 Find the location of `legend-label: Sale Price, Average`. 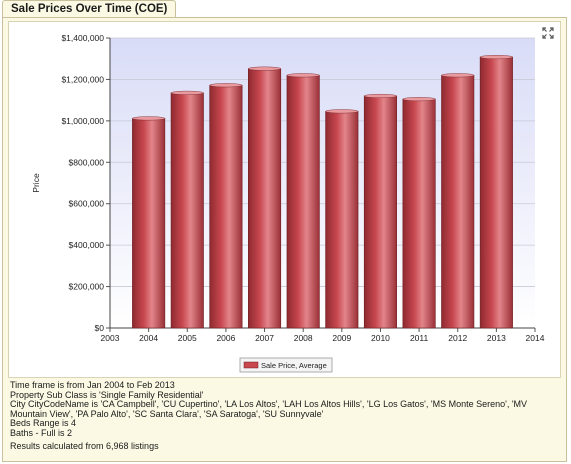

legend-label: Sale Price, Average is located at coordinates (294, 365).